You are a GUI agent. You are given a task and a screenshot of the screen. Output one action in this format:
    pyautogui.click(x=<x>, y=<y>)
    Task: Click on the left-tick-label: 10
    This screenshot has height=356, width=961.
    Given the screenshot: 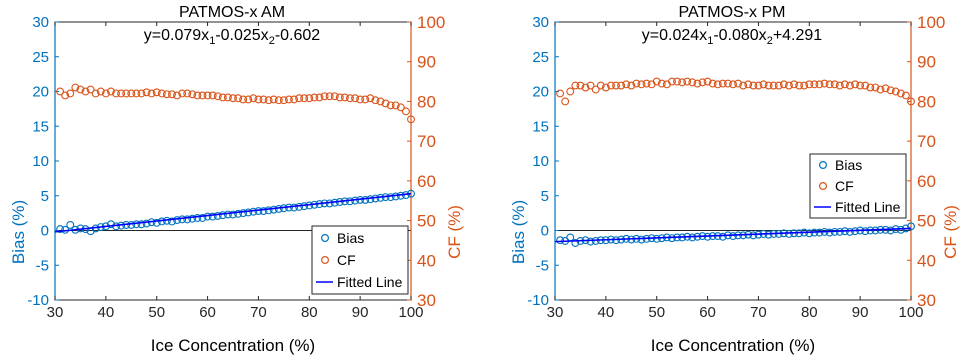 What is the action you would take?
    pyautogui.click(x=540, y=161)
    